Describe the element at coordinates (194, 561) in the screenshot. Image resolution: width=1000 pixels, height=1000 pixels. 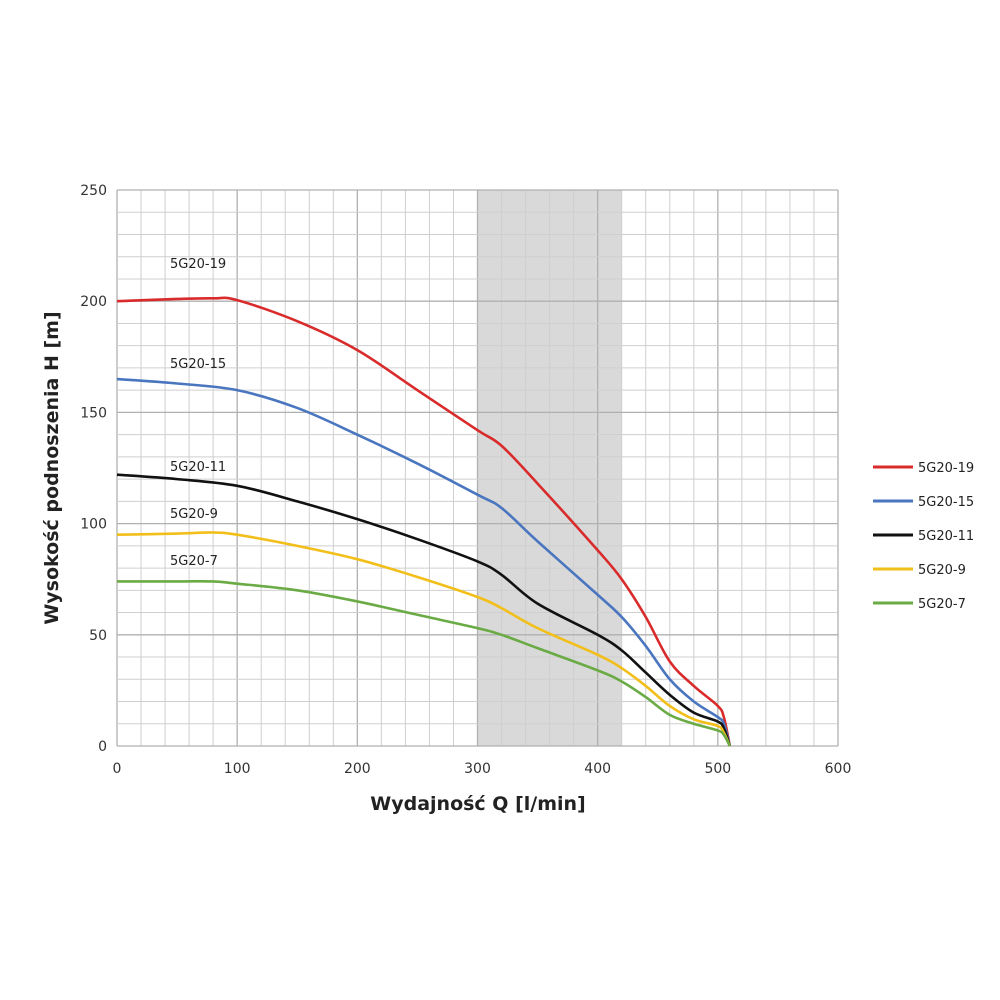
I see `curve-label: 5G20-7` at that location.